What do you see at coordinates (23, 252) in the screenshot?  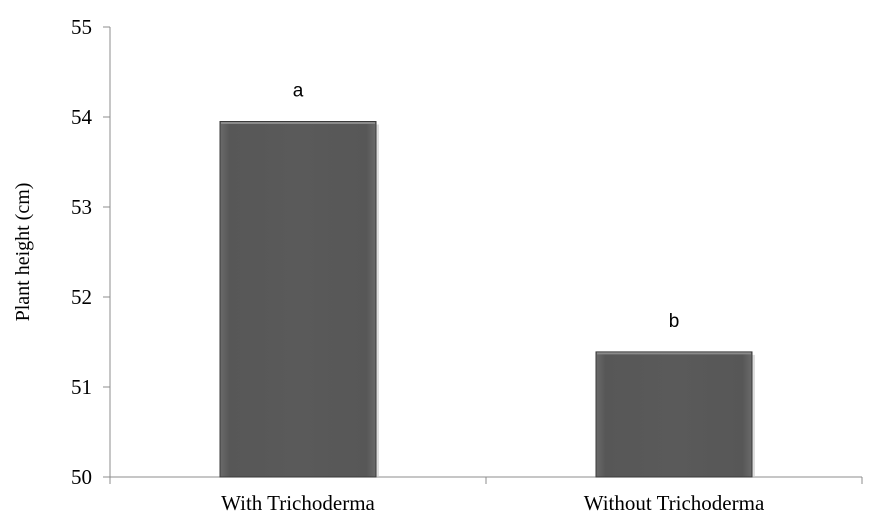 I see `y-axis-label: Plant height (cm)` at bounding box center [23, 252].